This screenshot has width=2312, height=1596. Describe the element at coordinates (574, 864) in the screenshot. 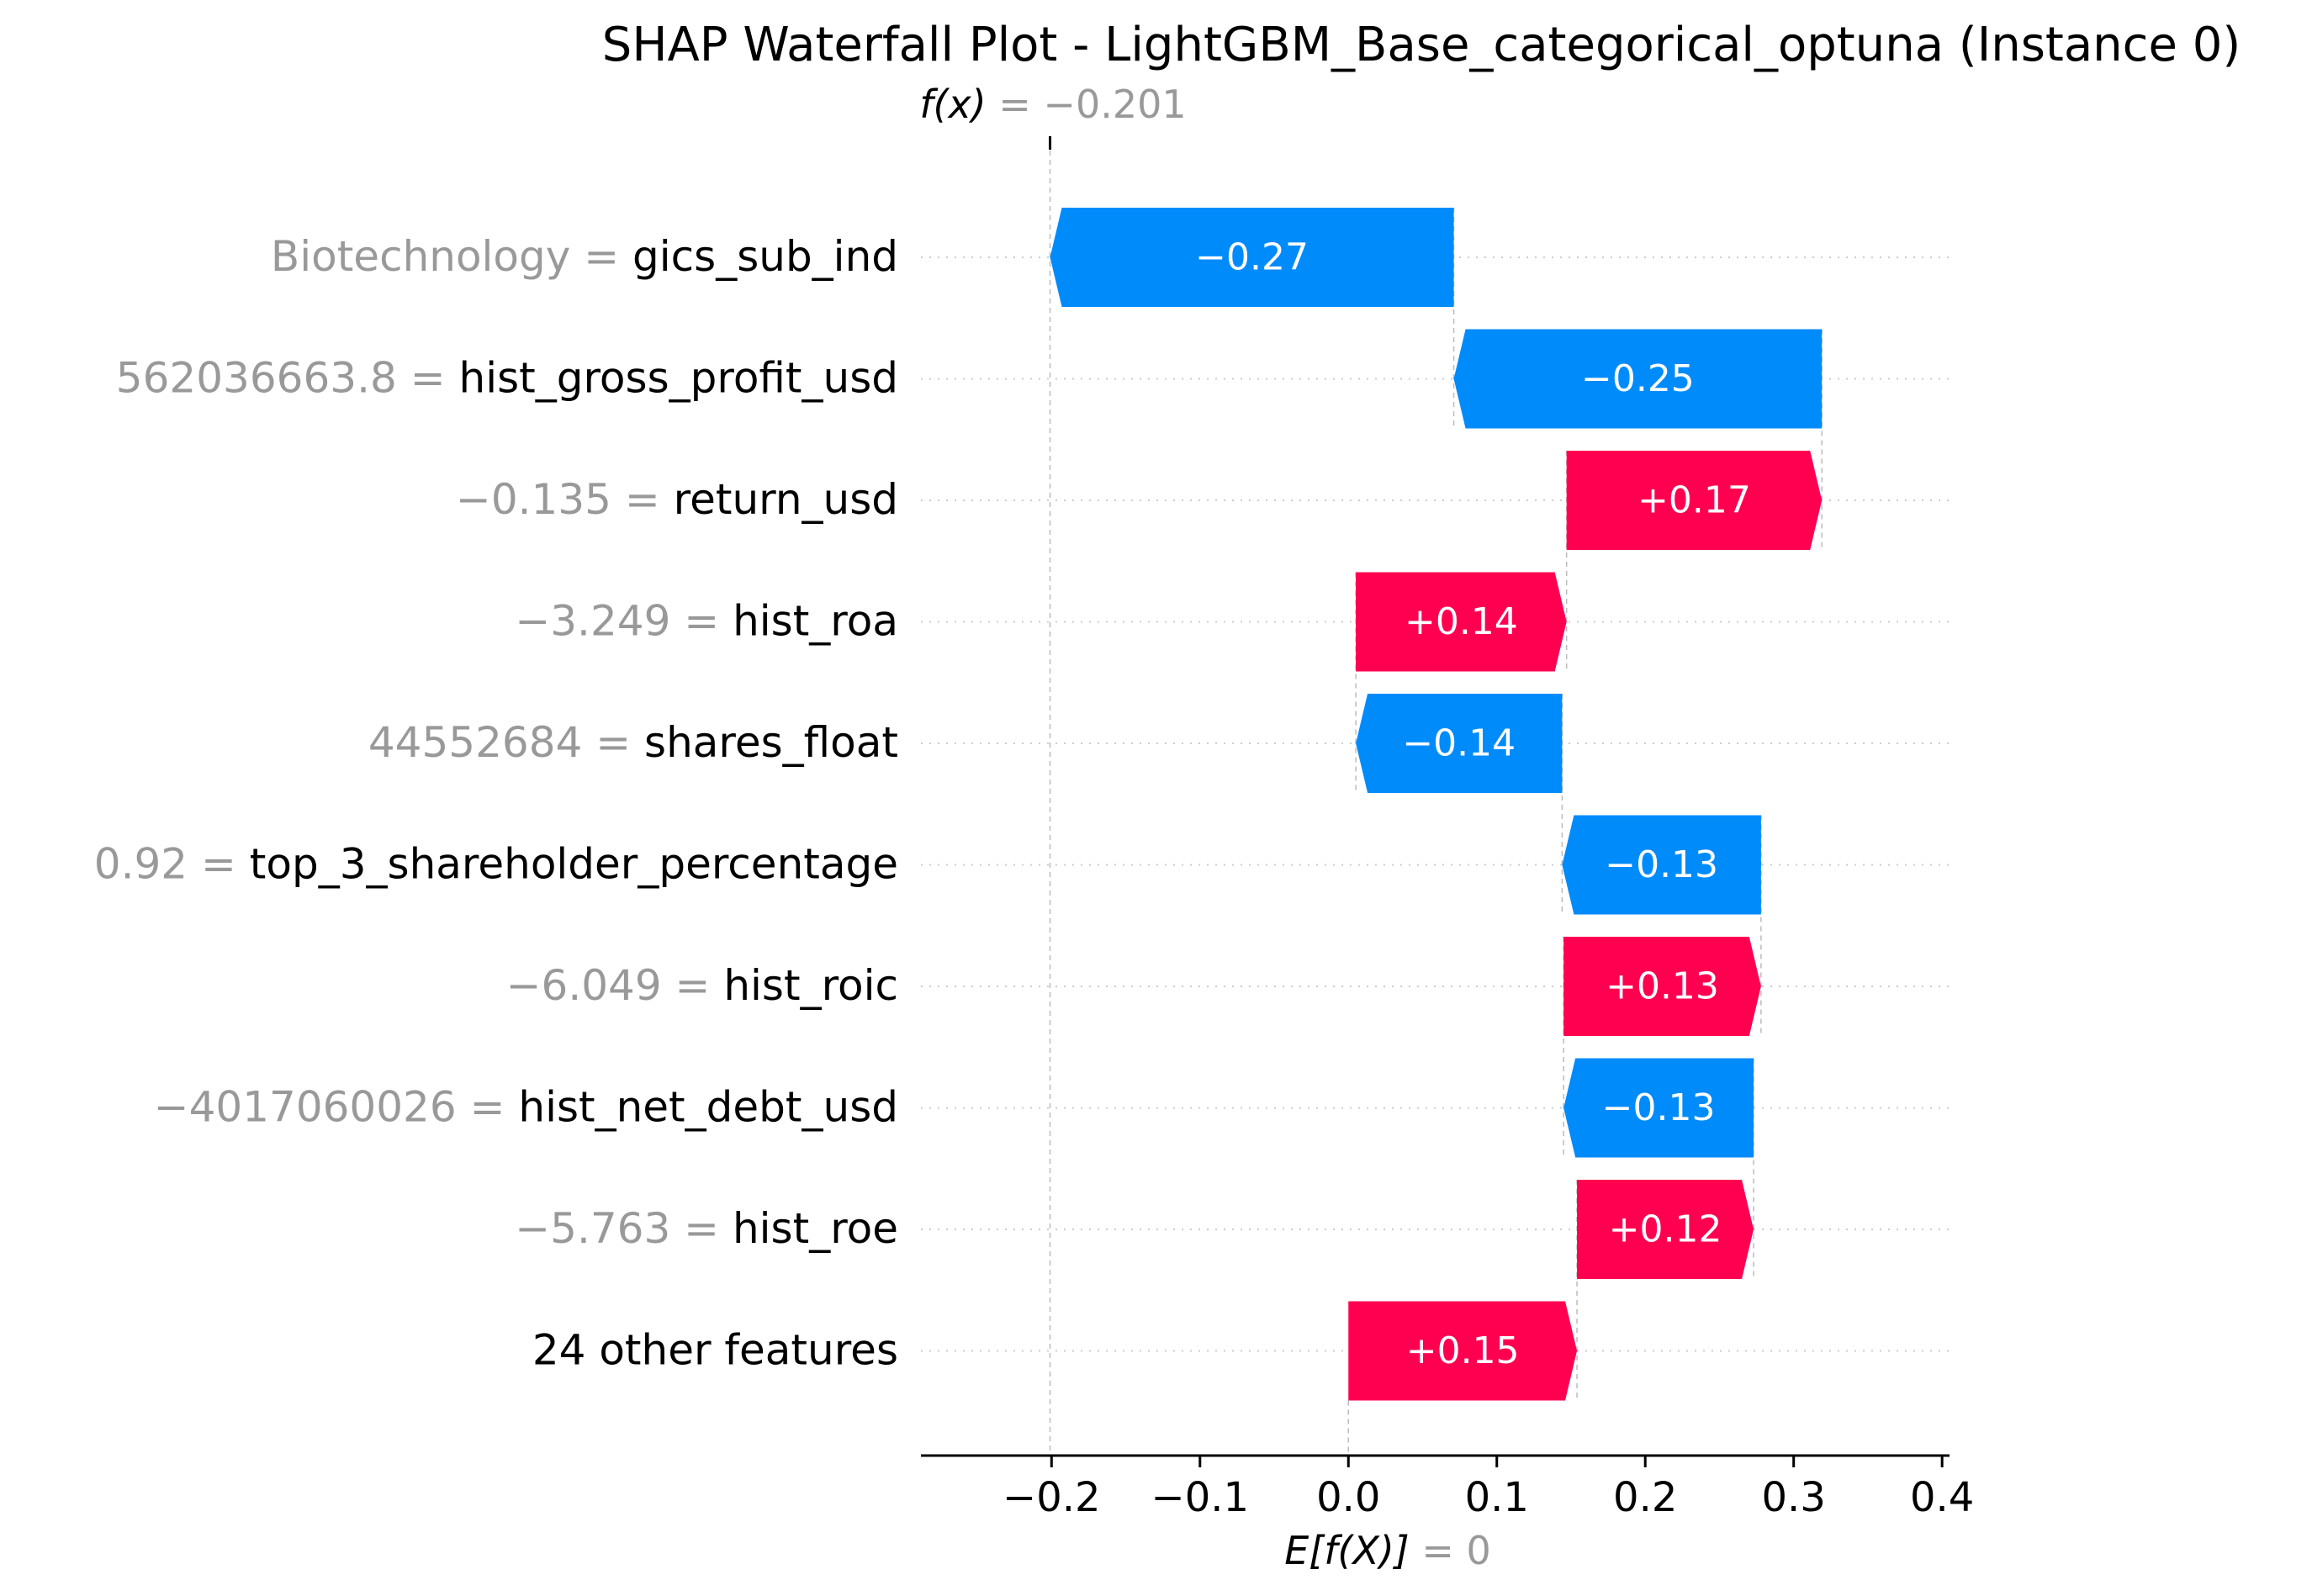

I see `feature-name: top_3_shareholder_percentage` at that location.